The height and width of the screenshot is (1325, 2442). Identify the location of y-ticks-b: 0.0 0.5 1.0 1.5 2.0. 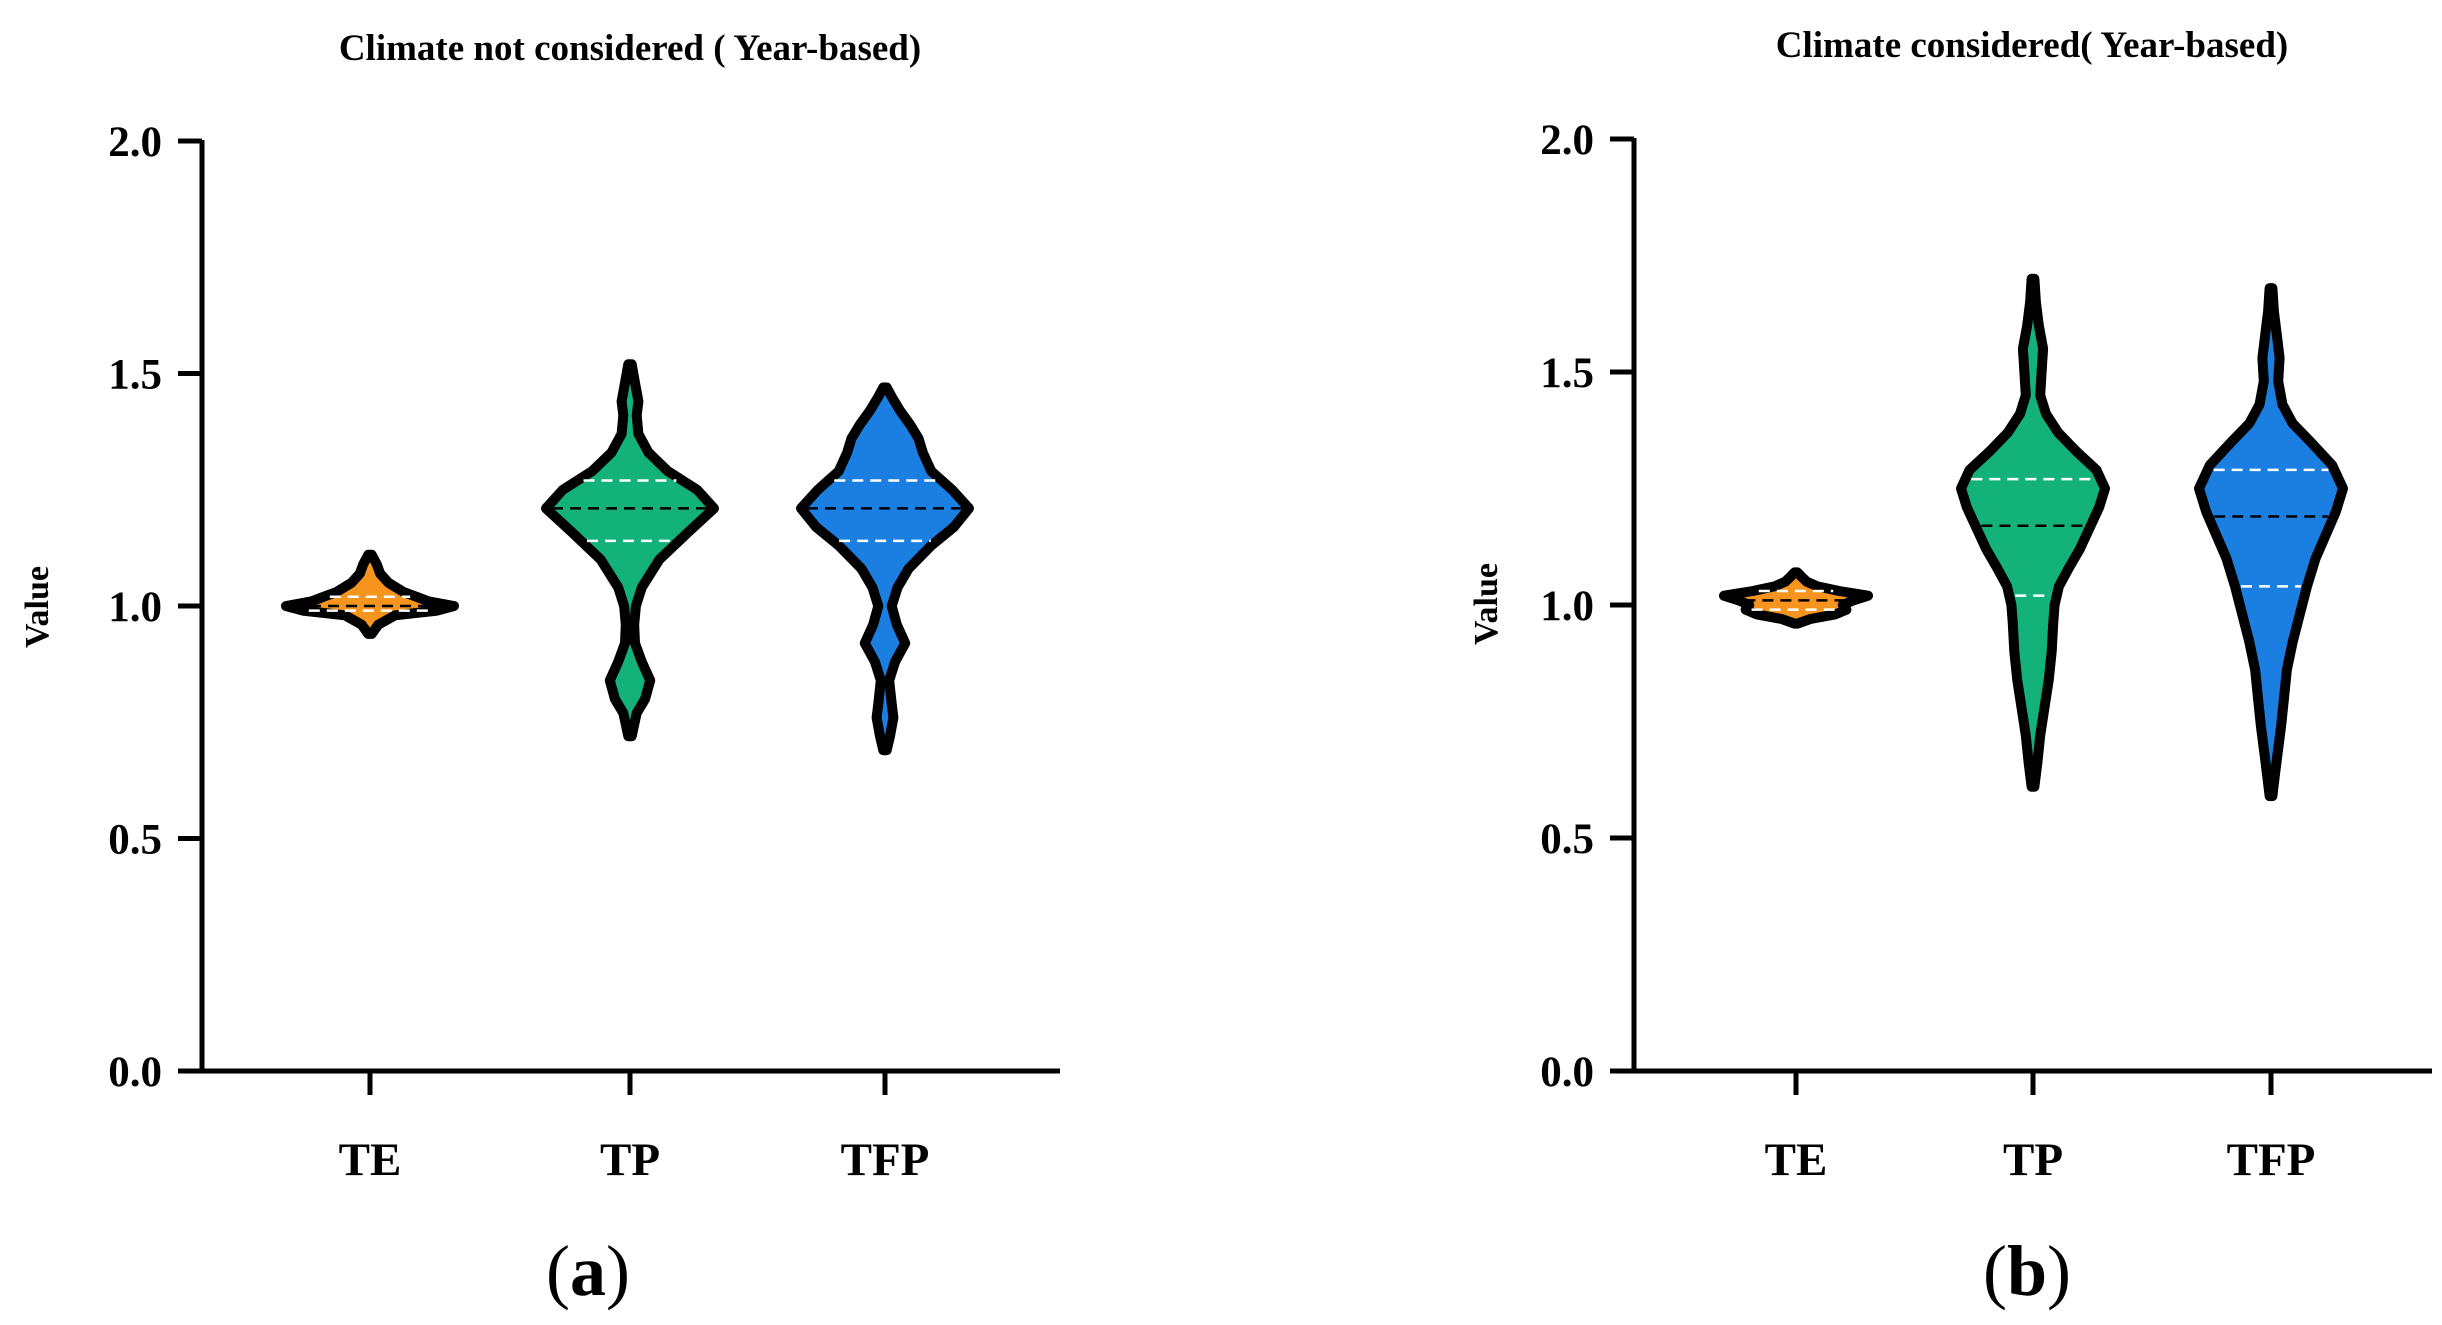
(1587, 606).